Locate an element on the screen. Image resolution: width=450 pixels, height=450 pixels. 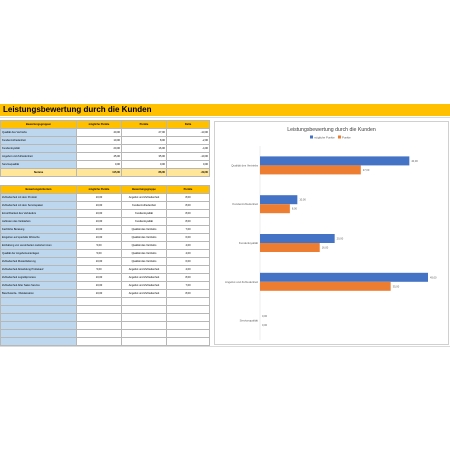
sum-delta-cell: -29,00 is located at coordinates (188, 172).